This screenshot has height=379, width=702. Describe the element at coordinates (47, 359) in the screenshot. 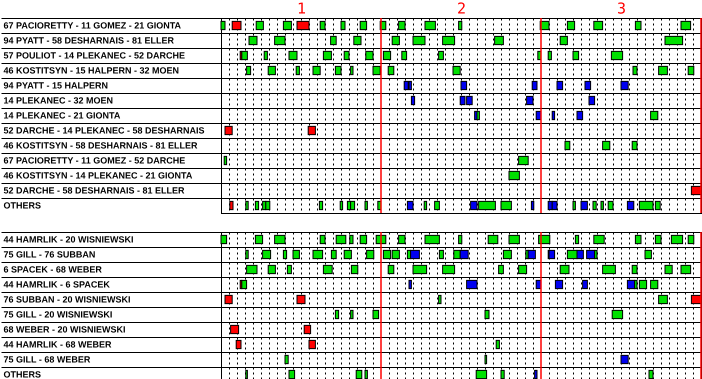

I see `y-tick-label: 75 GILL - 68 WEBER` at that location.